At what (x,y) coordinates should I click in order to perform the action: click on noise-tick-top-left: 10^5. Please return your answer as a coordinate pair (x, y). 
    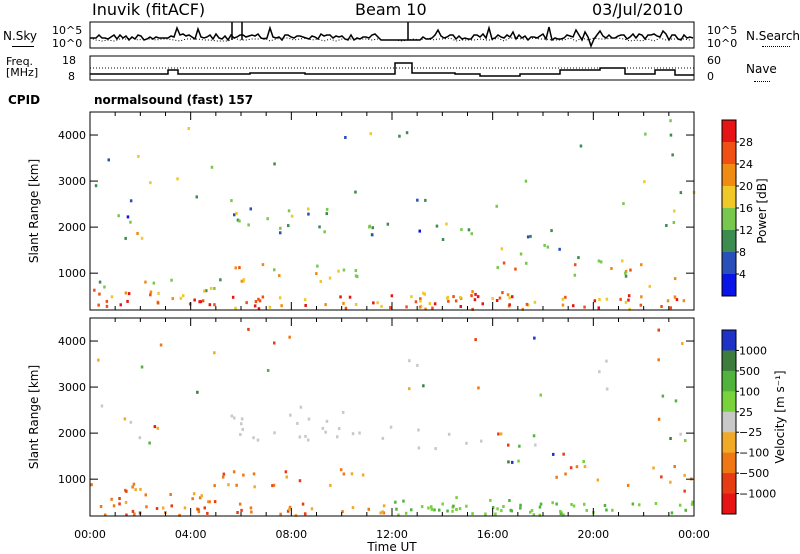
    Looking at the image, I should click on (67, 30).